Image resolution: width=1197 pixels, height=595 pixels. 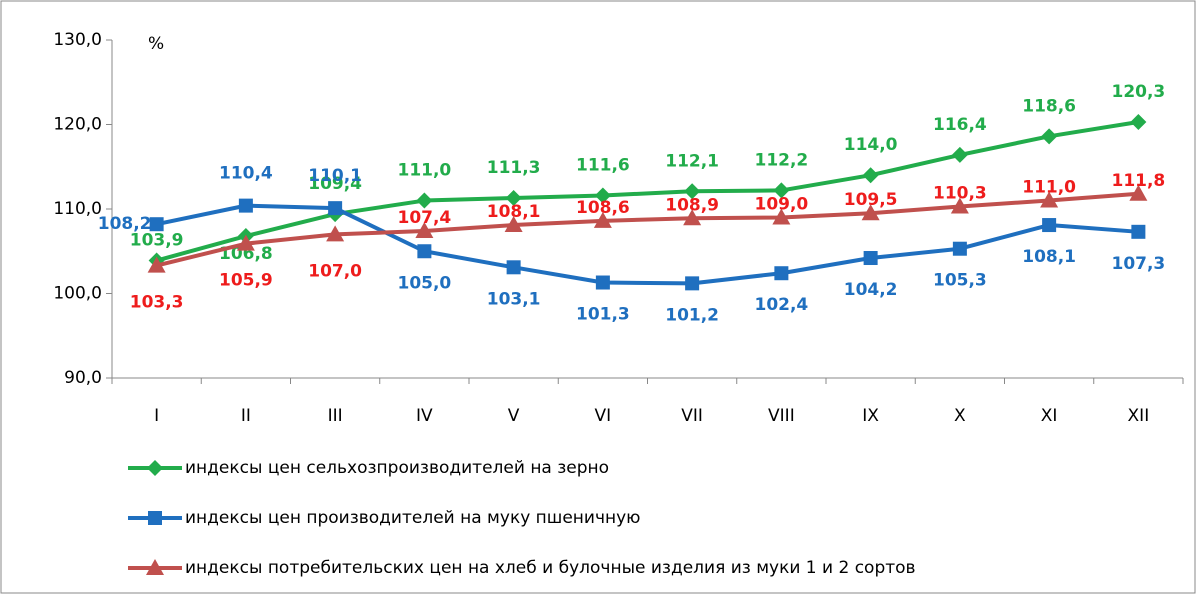 I want to click on data-label: 118,6, so click(x=1049, y=106).